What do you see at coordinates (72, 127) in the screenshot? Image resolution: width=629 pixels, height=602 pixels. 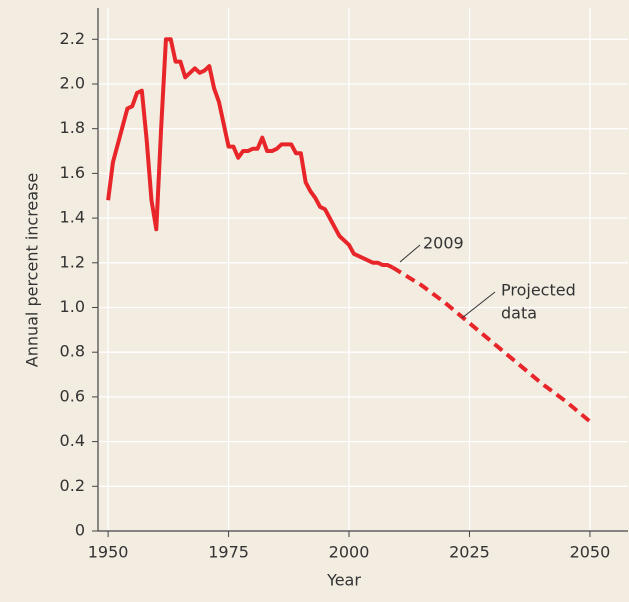 I see `y-tick-label: 1.8` at bounding box center [72, 127].